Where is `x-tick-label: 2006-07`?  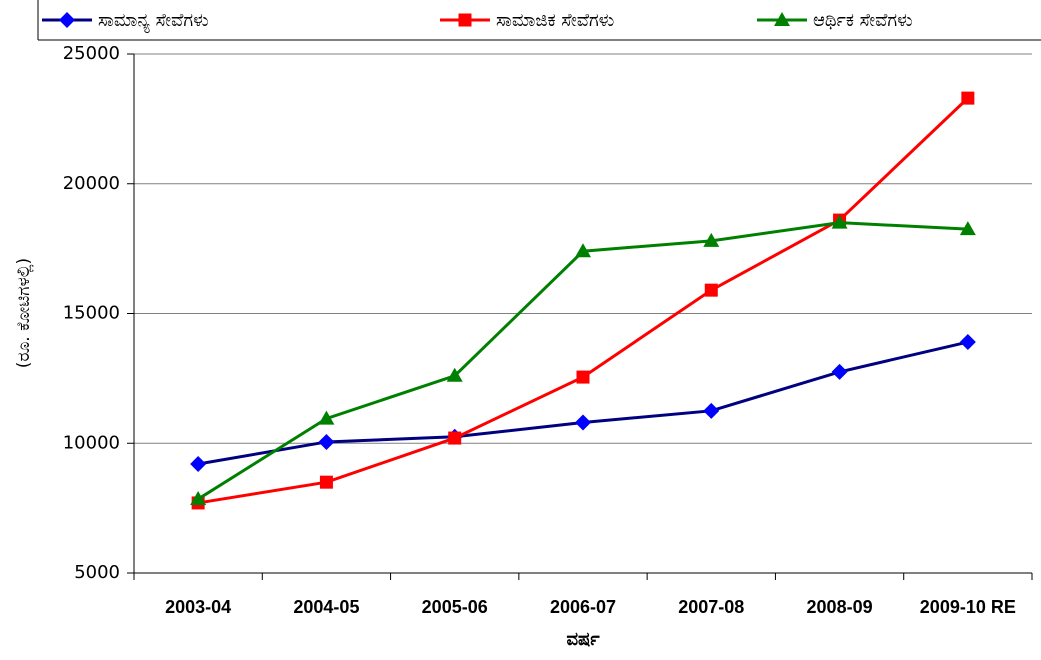
x-tick-label: 2006-07 is located at coordinates (583, 607).